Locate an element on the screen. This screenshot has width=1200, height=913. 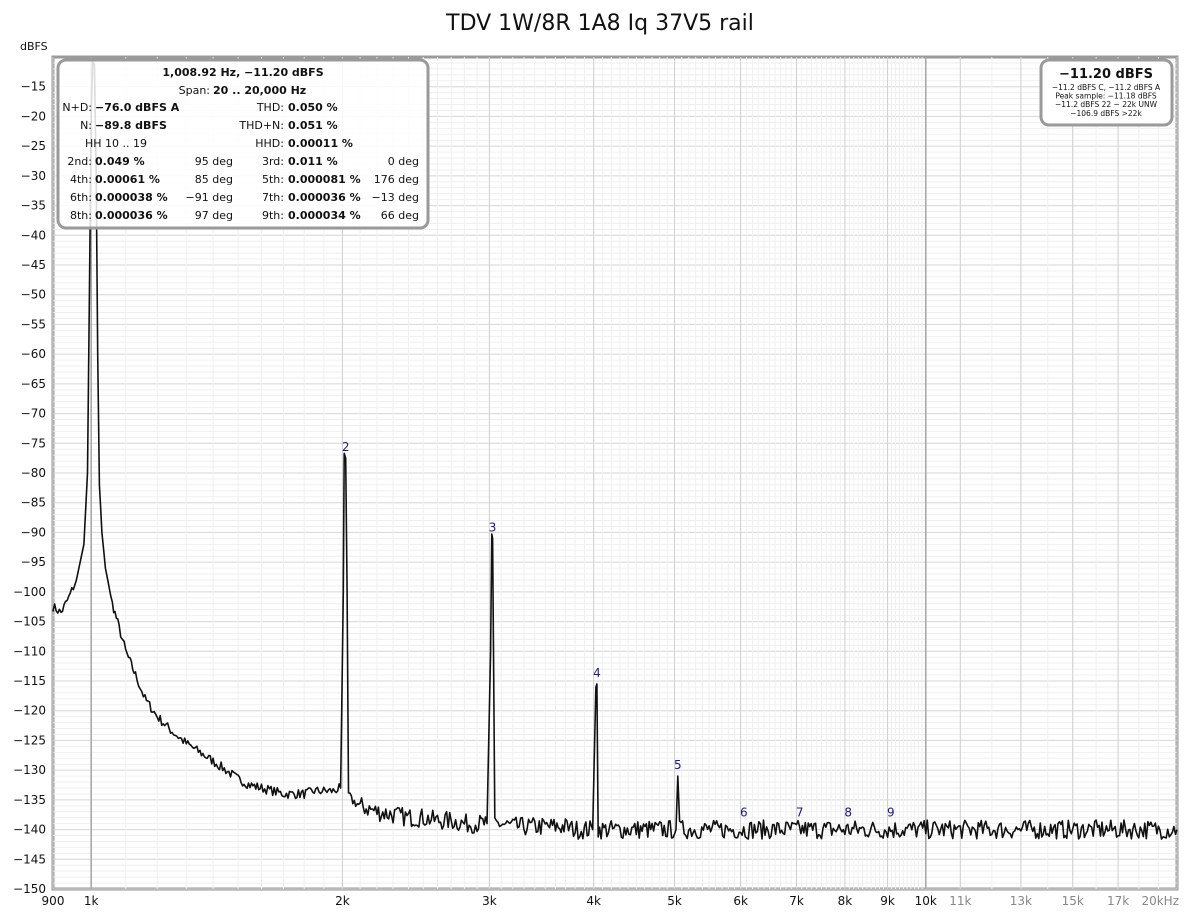
level-line: −11.2 dBFS C, −11.2 dBFS A is located at coordinates (1106, 87).